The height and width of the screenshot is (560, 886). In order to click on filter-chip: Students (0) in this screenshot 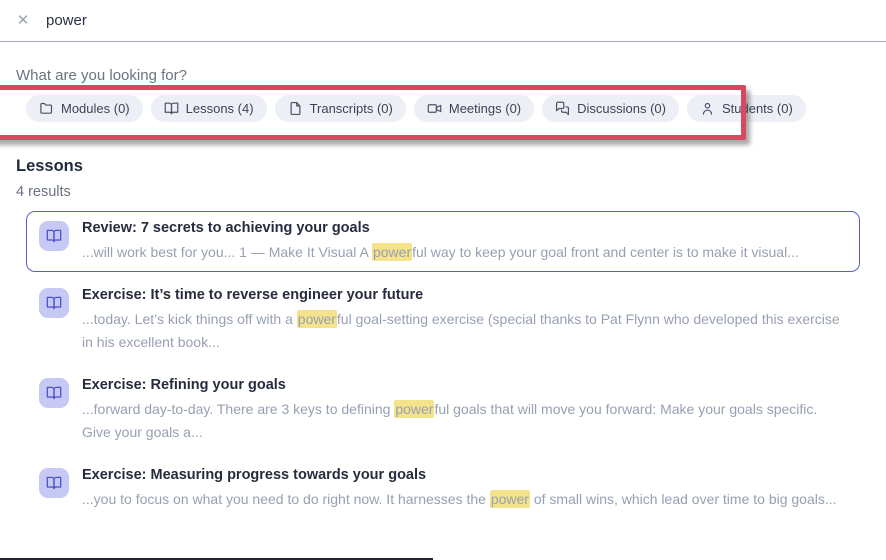, I will do `click(746, 108)`.